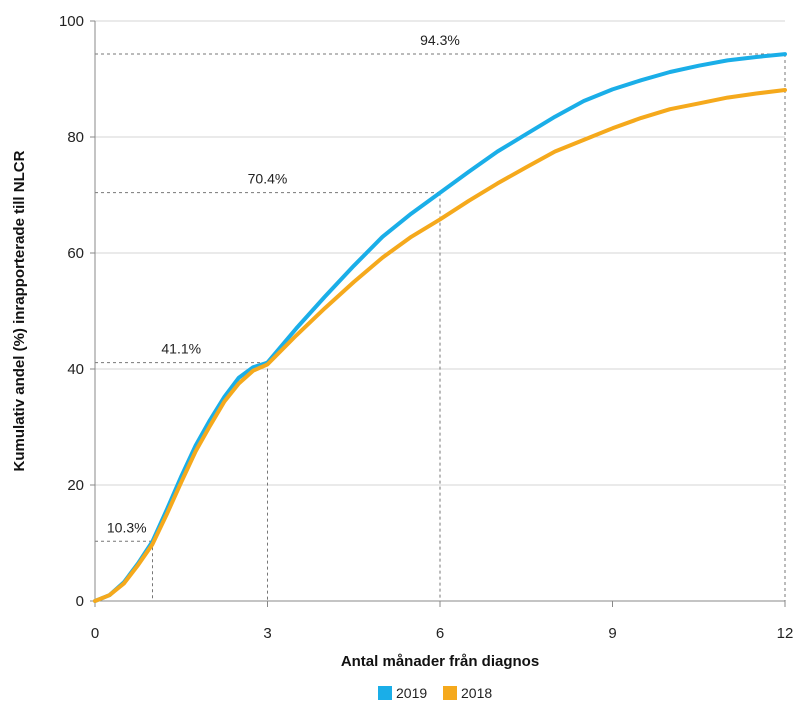 This screenshot has height=702, width=797. What do you see at coordinates (440, 661) in the screenshot?
I see `x-axis-title: Antal månader från diagnos` at bounding box center [440, 661].